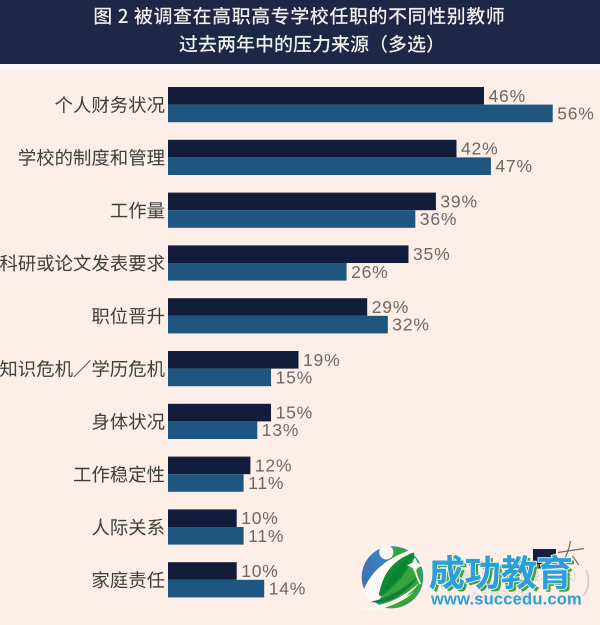 The height and width of the screenshot is (625, 600). I want to click on svg-text: 14%, so click(287, 589).